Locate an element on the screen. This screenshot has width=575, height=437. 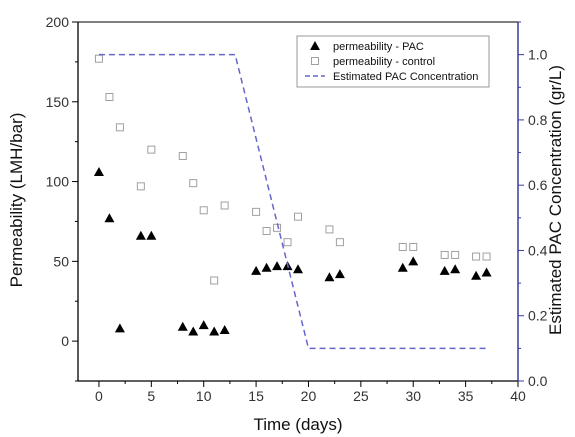
x-tick-label: 30 is located at coordinates (413, 396).